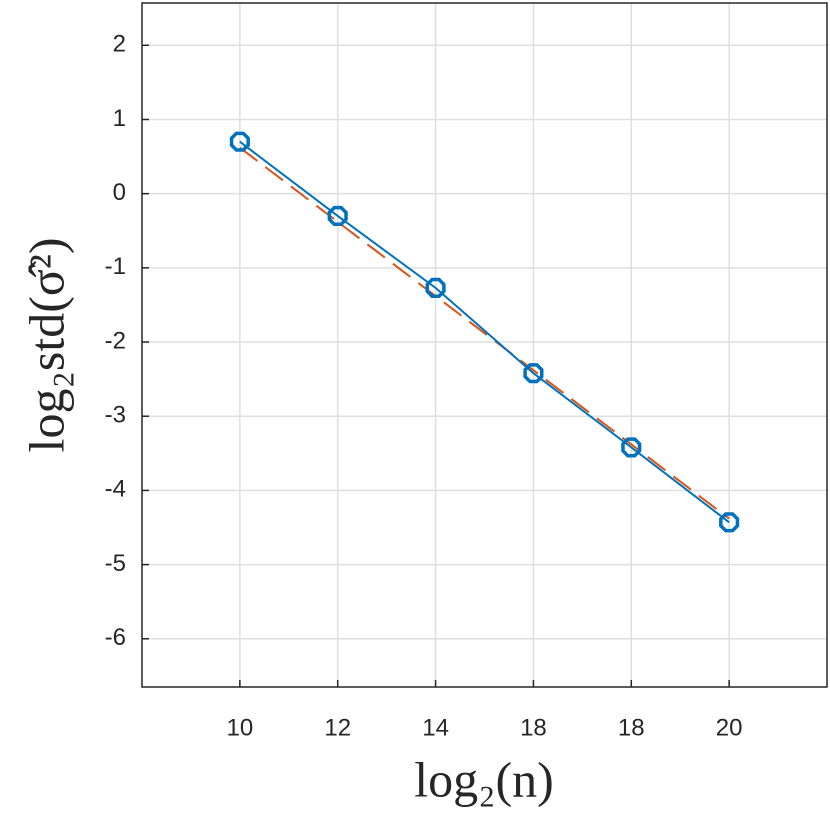  Describe the element at coordinates (115, 415) in the screenshot. I see `y-tick-label: -3` at that location.